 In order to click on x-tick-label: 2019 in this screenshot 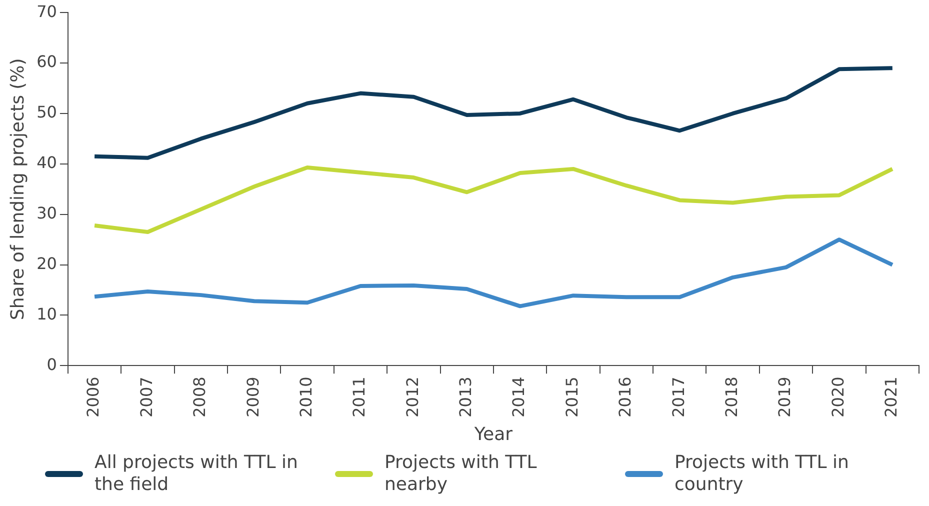, I will do `click(784, 397)`.